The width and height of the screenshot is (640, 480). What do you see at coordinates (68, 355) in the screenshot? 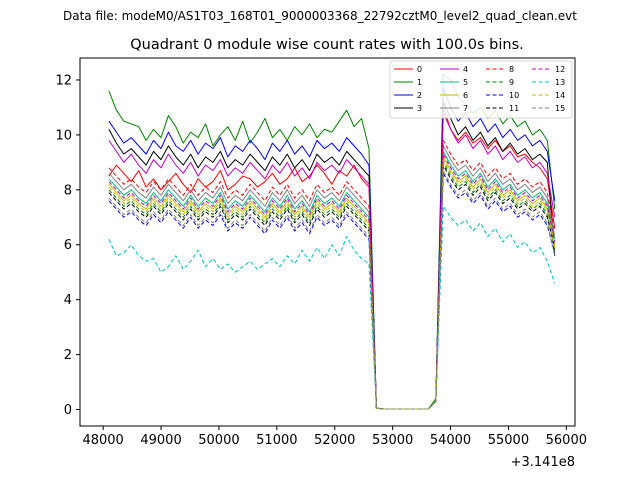
I see `y-tick-label: 2` at bounding box center [68, 355].